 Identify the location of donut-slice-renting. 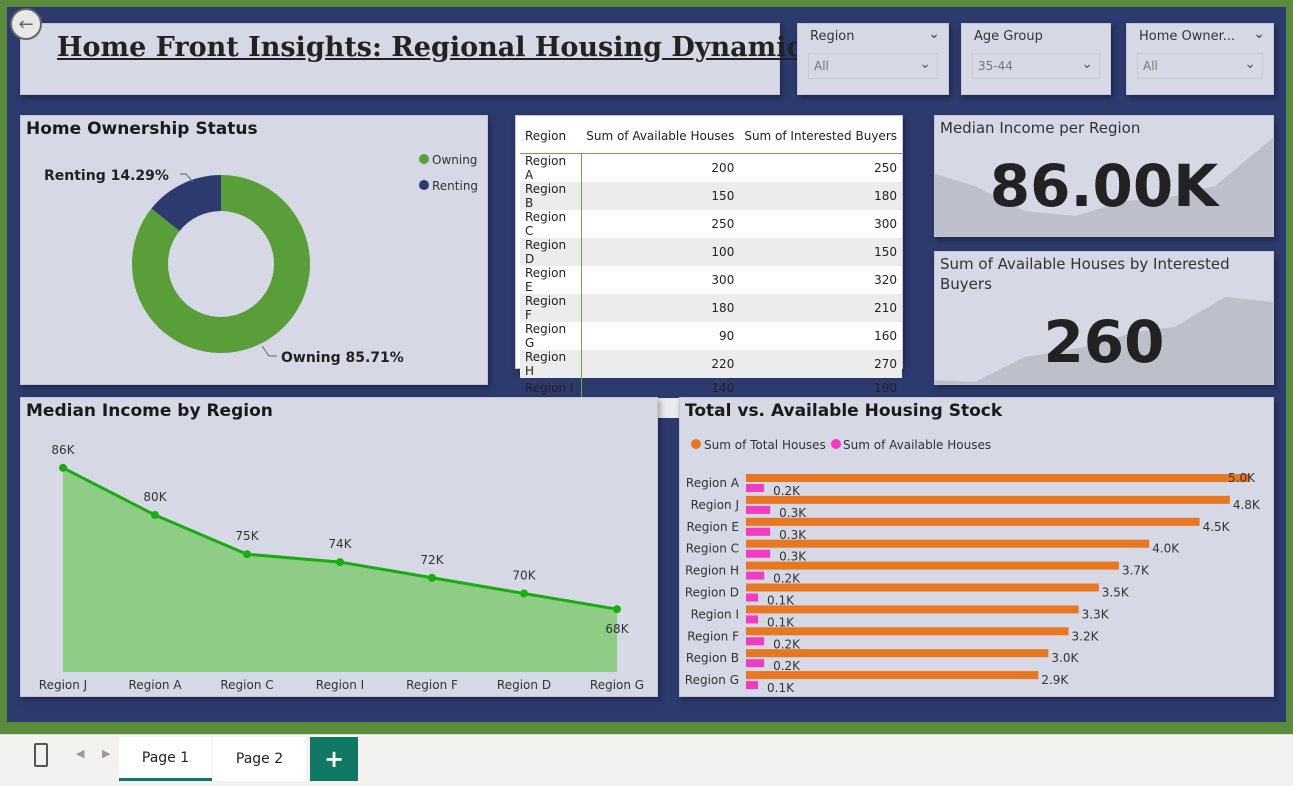
(186, 203).